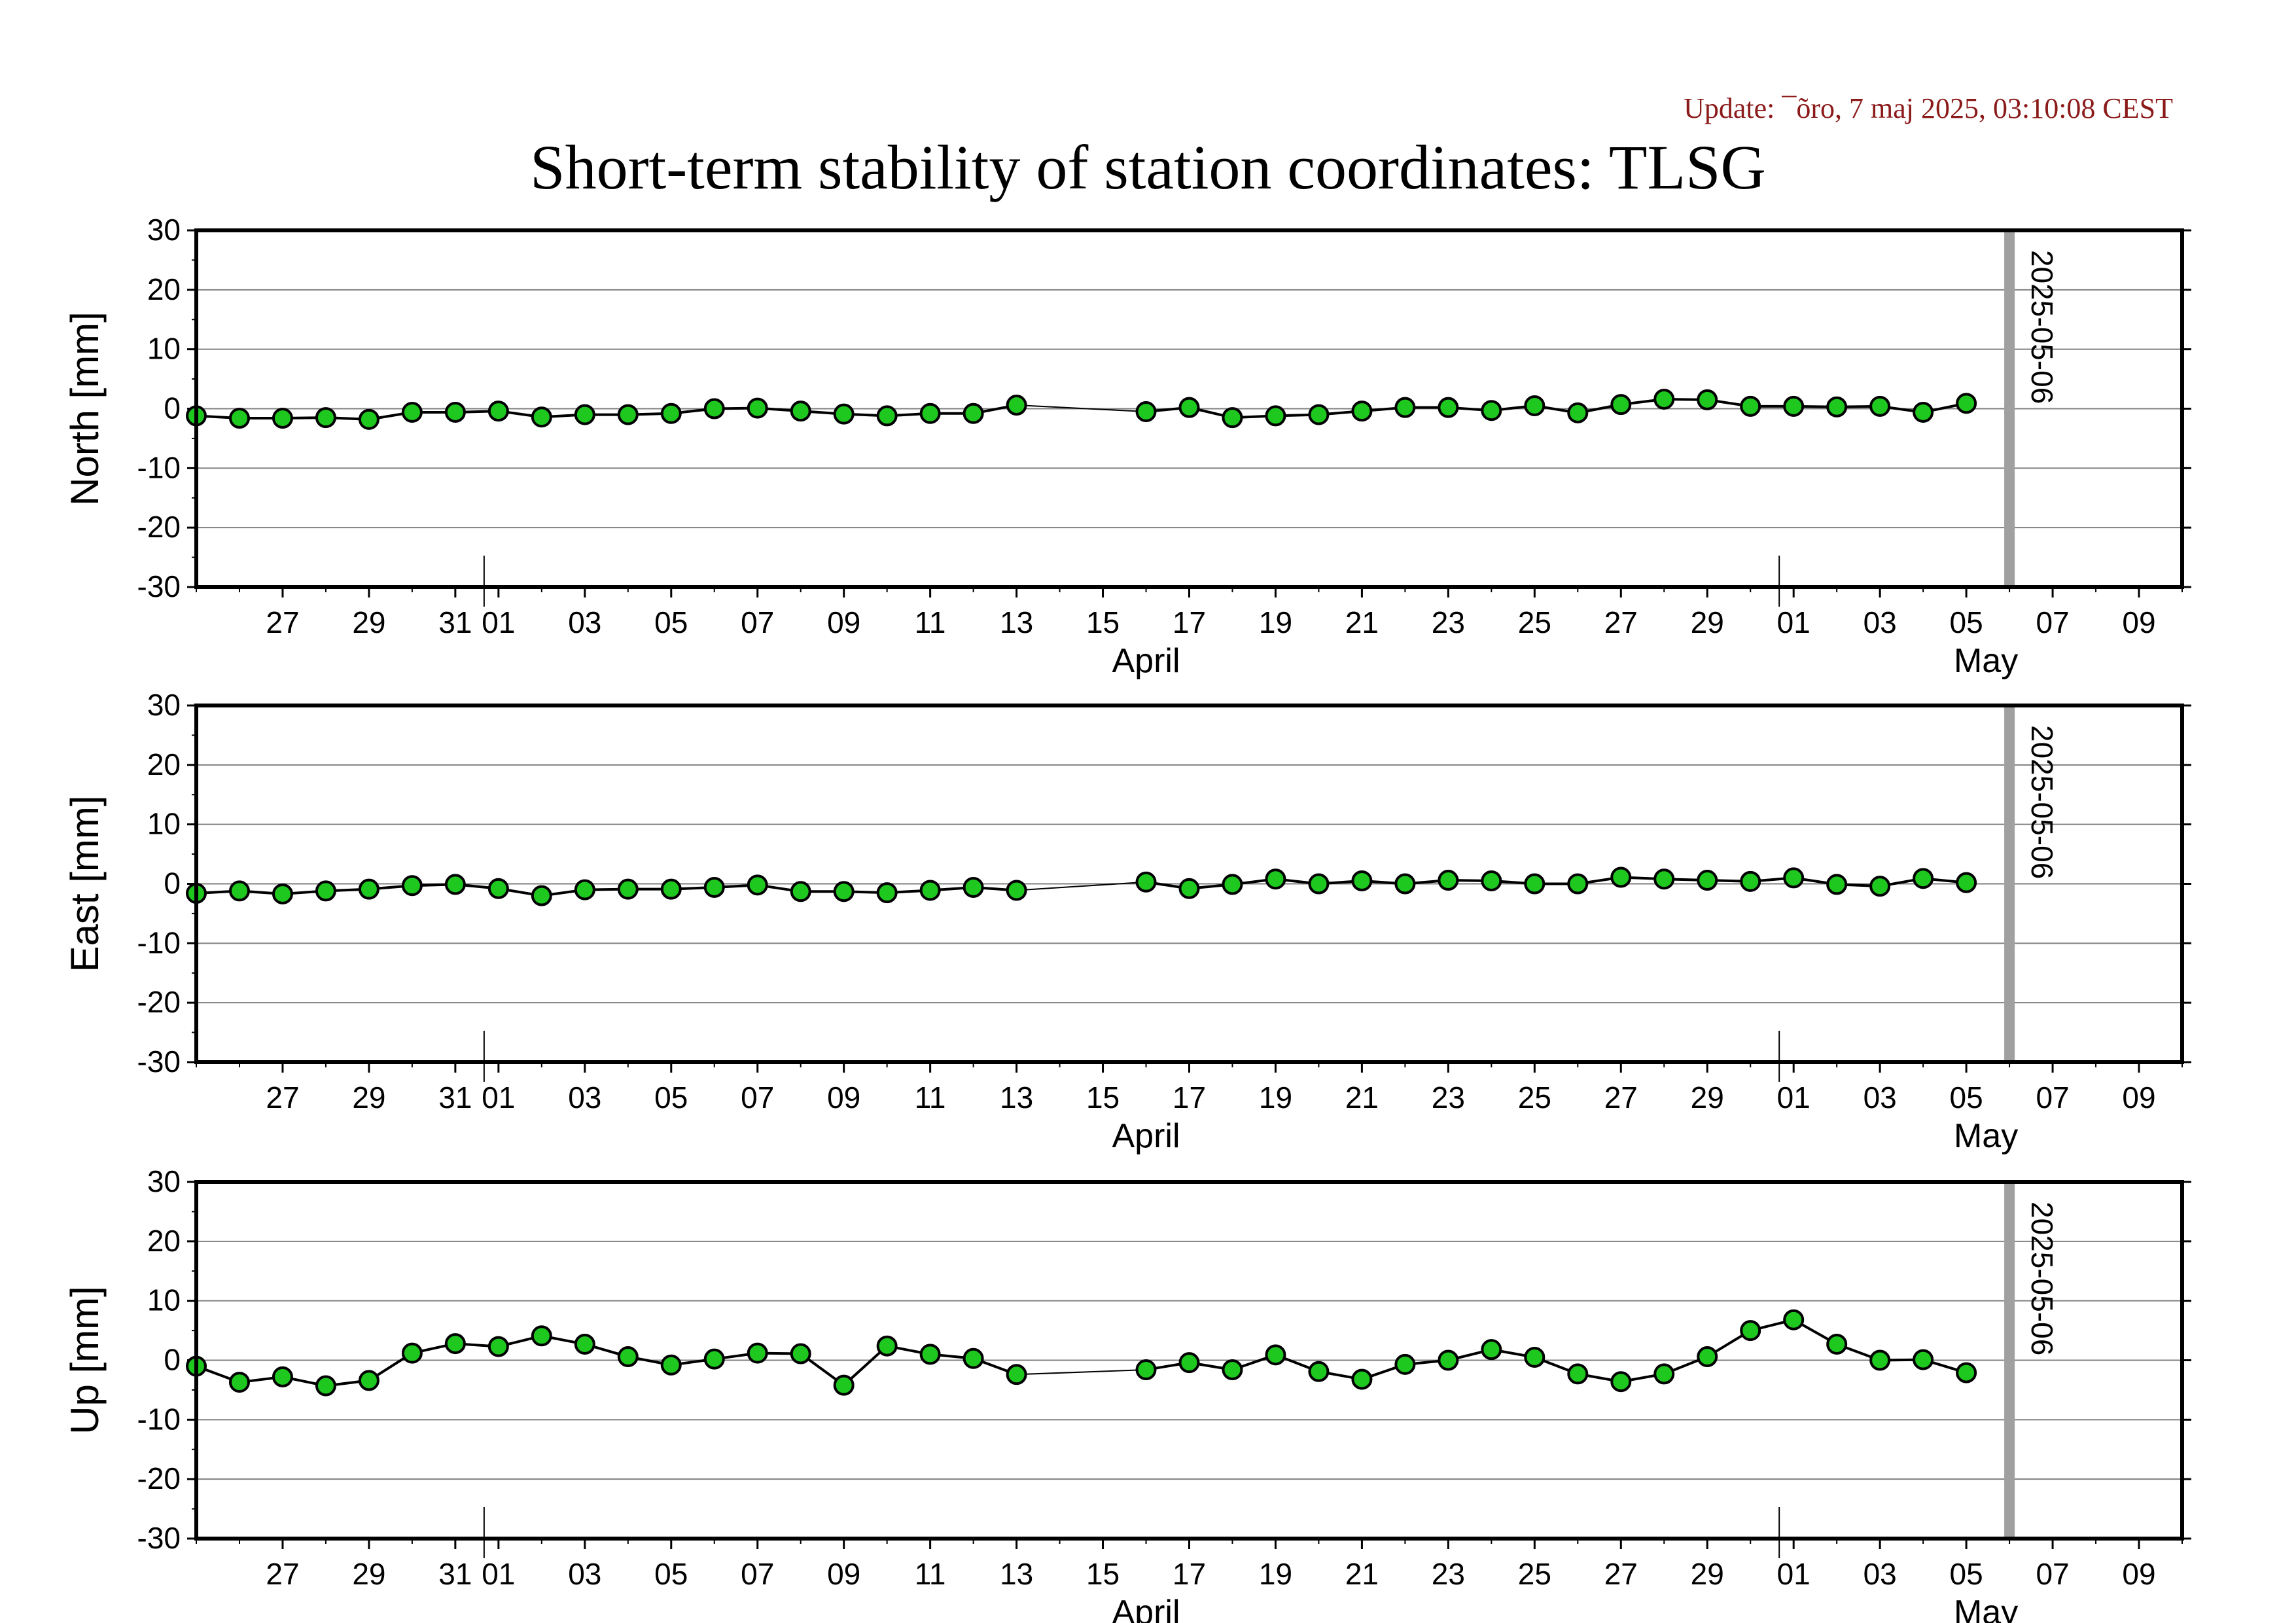 The width and height of the screenshot is (2296, 1623). Describe the element at coordinates (1017, 622) in the screenshot. I see `x-tick-label: 13` at that location.